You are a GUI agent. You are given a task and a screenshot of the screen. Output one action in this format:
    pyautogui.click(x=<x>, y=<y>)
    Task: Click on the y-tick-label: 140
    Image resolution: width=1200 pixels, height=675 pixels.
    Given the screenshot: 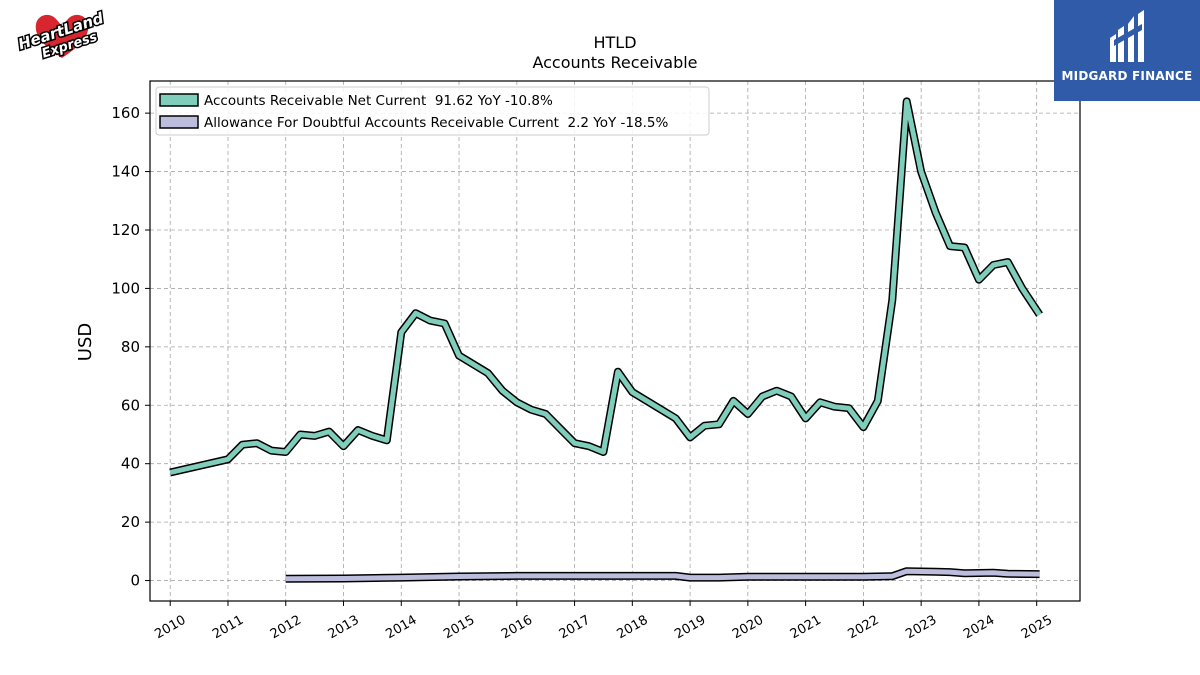 What is the action you would take?
    pyautogui.click(x=125, y=172)
    